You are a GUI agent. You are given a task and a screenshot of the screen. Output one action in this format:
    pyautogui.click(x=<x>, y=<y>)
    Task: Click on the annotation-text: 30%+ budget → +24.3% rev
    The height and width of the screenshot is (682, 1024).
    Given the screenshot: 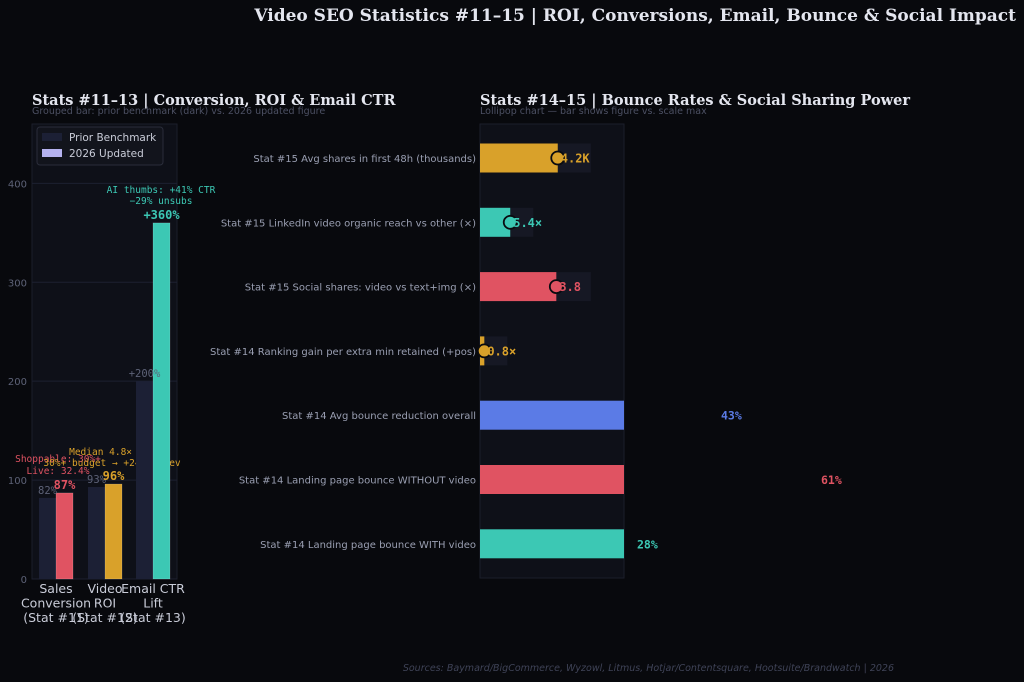 What is the action you would take?
    pyautogui.click(x=112, y=463)
    